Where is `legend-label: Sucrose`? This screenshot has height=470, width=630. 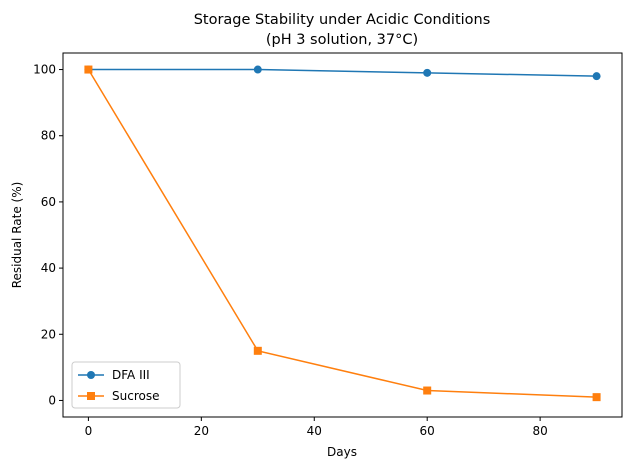
legend-label: Sucrose is located at coordinates (135, 396).